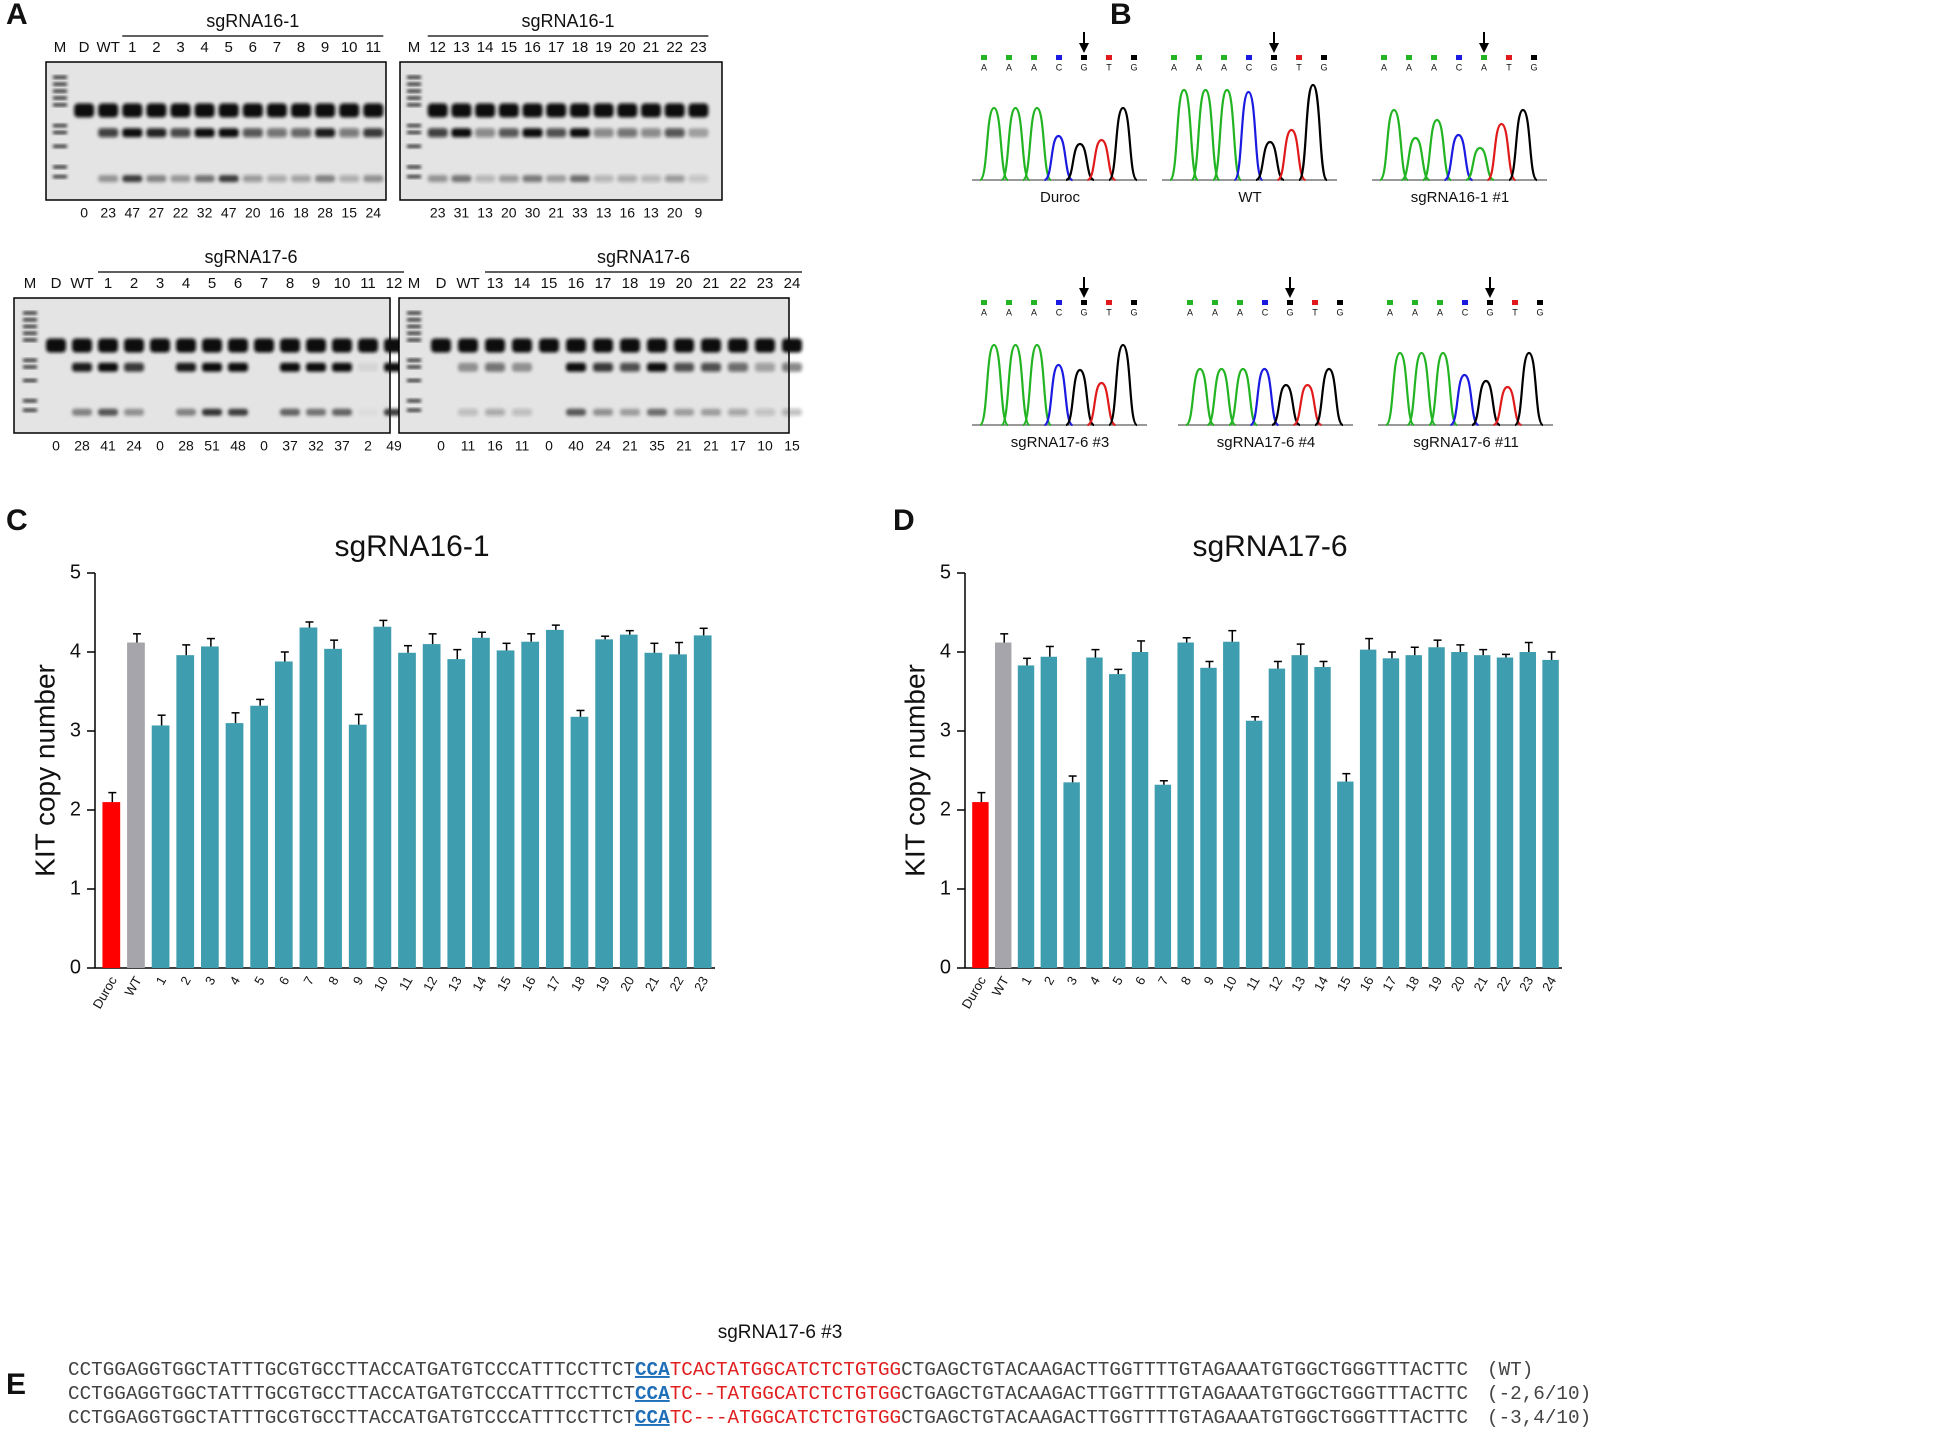 This screenshot has height=1449, width=1946. What do you see at coordinates (485, 213) in the screenshot?
I see `cleavage-value: 13` at bounding box center [485, 213].